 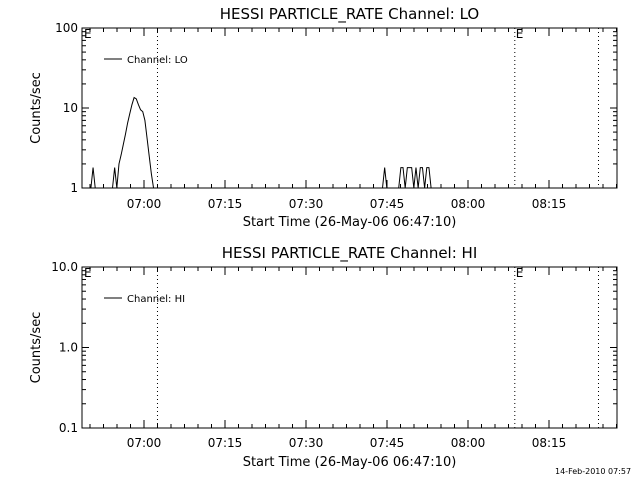 What do you see at coordinates (68, 348) in the screenshot?
I see `y-tick-label: 1.0` at bounding box center [68, 348].